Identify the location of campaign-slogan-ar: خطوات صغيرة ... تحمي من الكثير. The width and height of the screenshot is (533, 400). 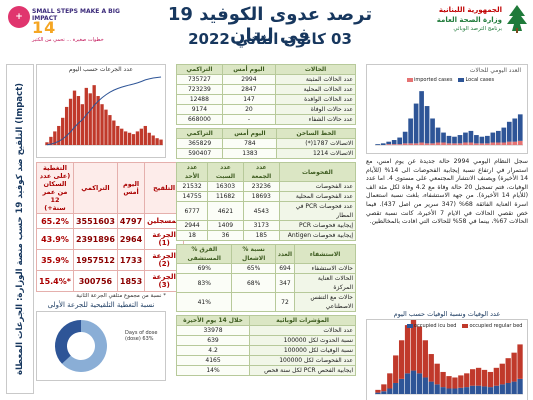
(68, 40).